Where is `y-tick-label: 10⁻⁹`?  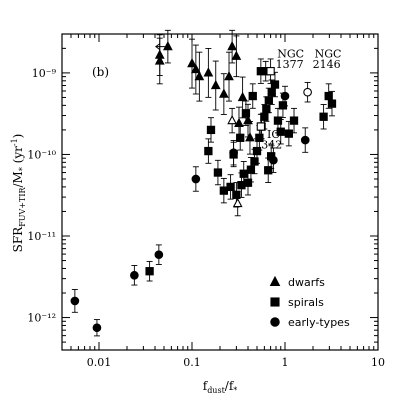
y-tick-label: 10⁻⁹ is located at coordinates (44, 73).